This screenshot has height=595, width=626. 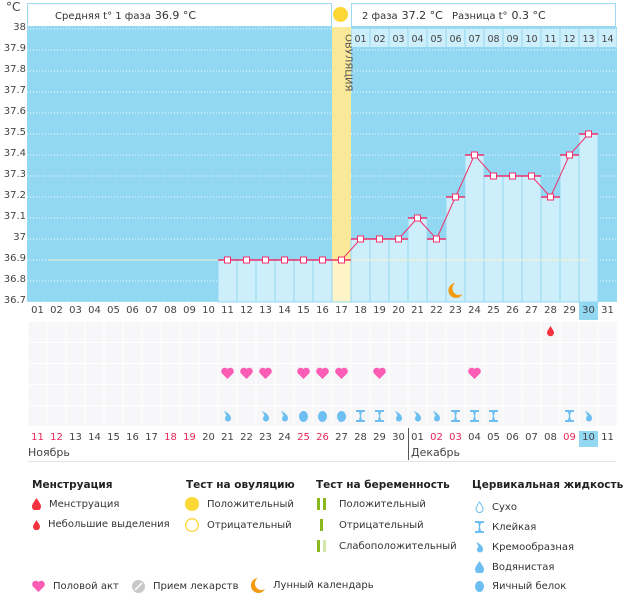 What do you see at coordinates (417, 437) in the screenshot?
I see `calendar-date-label: 01` at bounding box center [417, 437].